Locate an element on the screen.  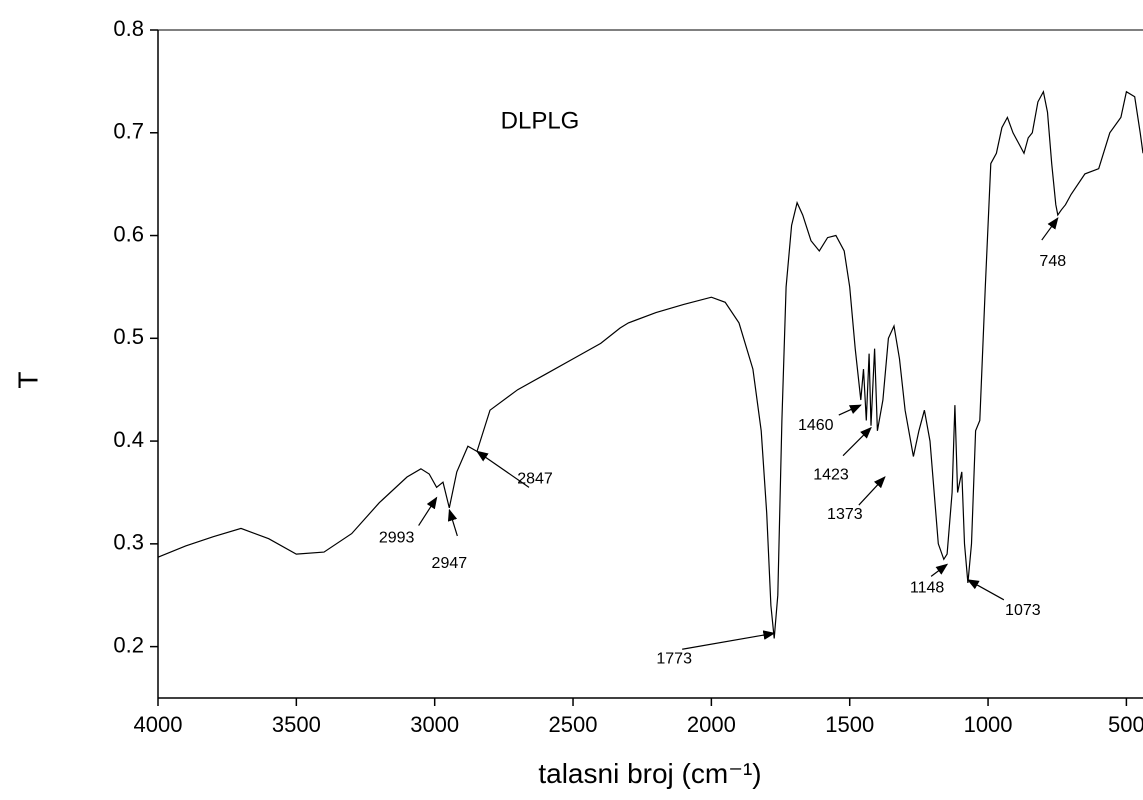
annotation: DLPLG is located at coordinates (540, 120).